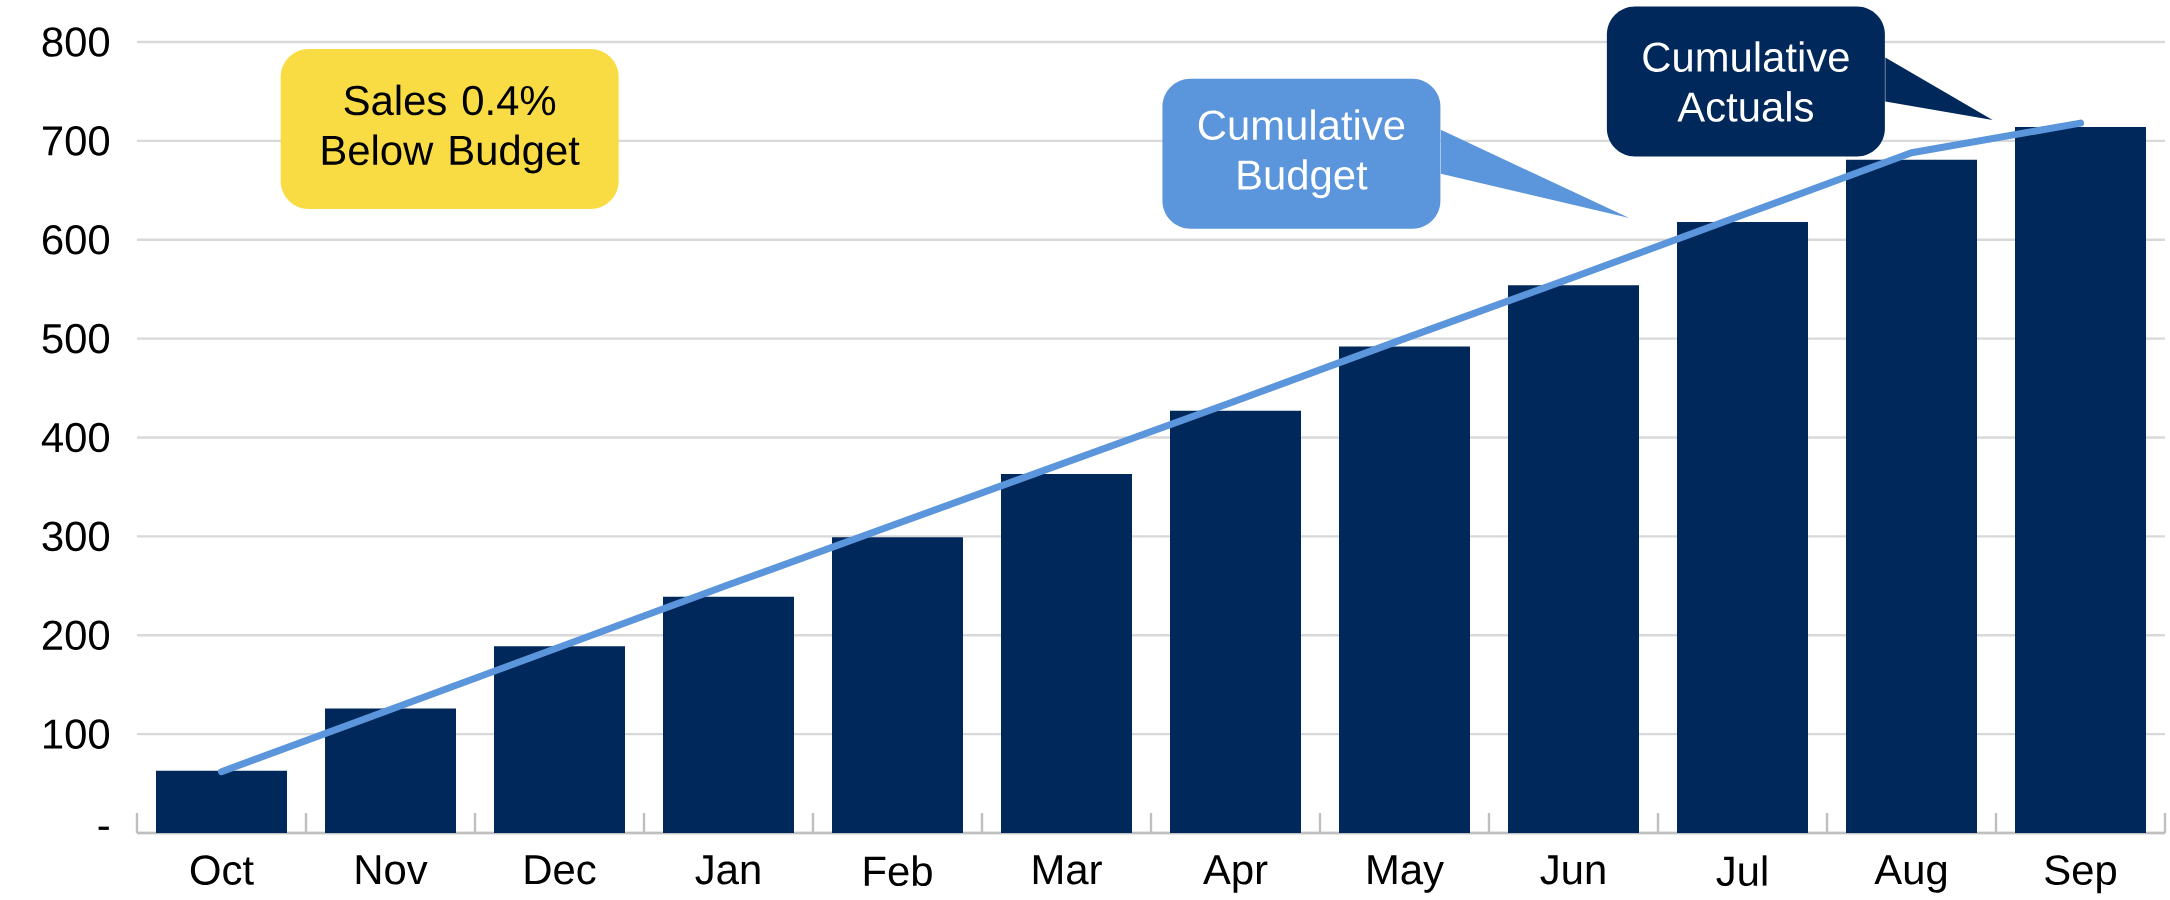  I want to click on x-tick-label: Sep, so click(2080, 874).